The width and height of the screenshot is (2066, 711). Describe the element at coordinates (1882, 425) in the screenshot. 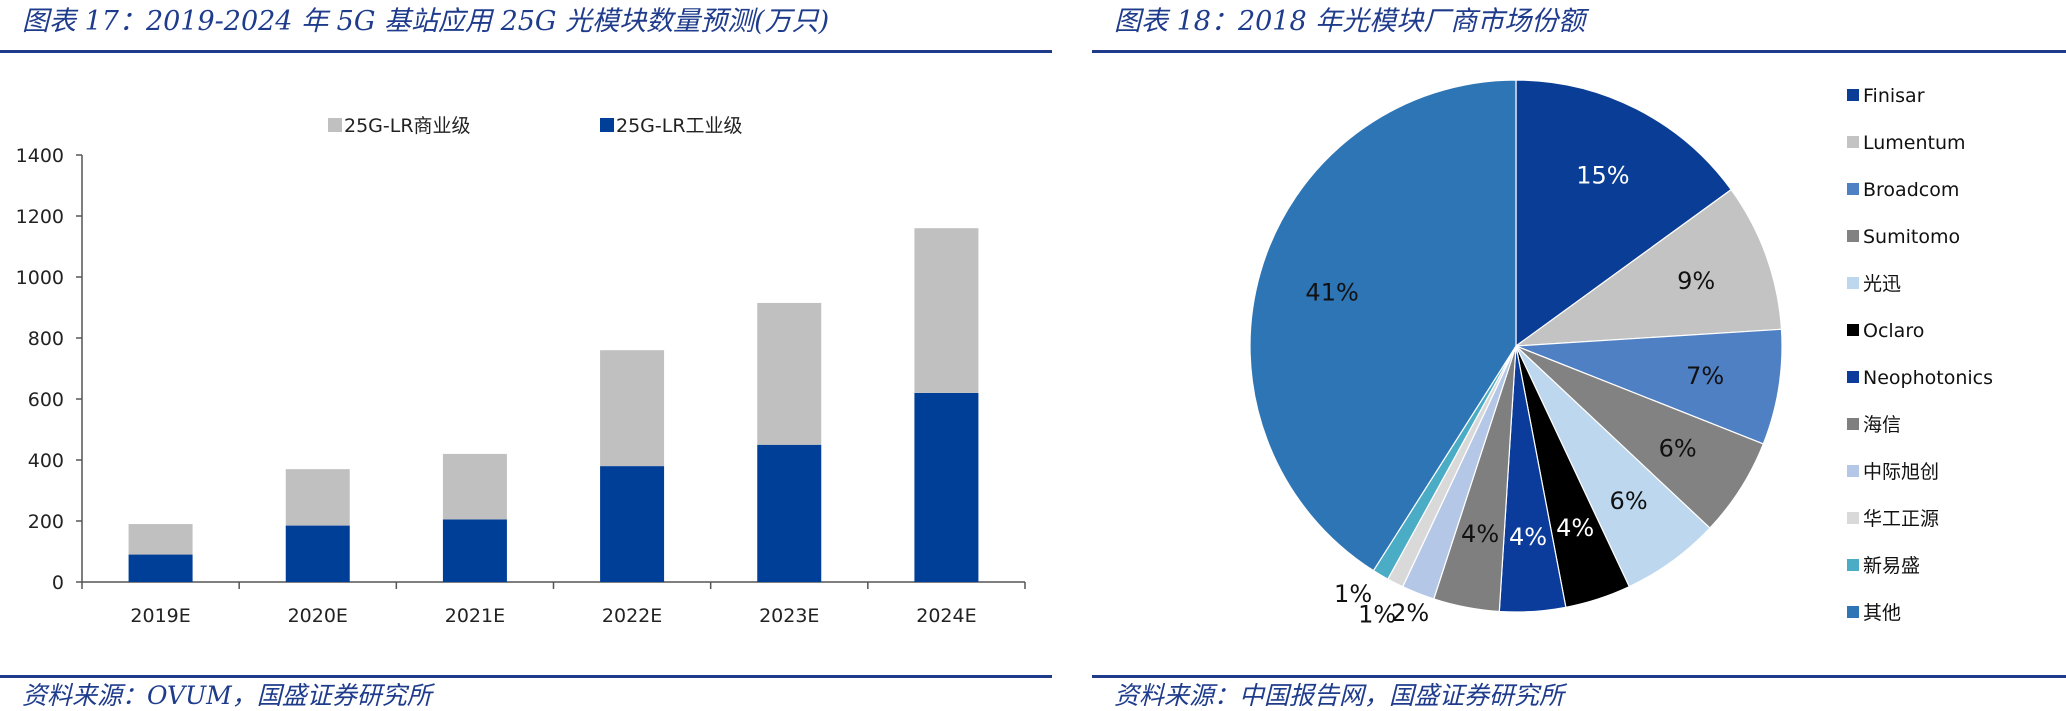

I see `pie-legend-label: 海信` at that location.